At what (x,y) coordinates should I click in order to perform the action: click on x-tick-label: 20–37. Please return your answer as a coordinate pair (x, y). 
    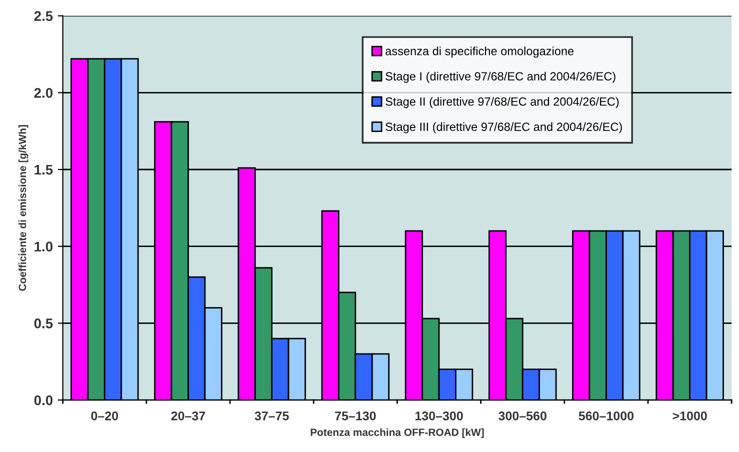
    Looking at the image, I should click on (188, 415).